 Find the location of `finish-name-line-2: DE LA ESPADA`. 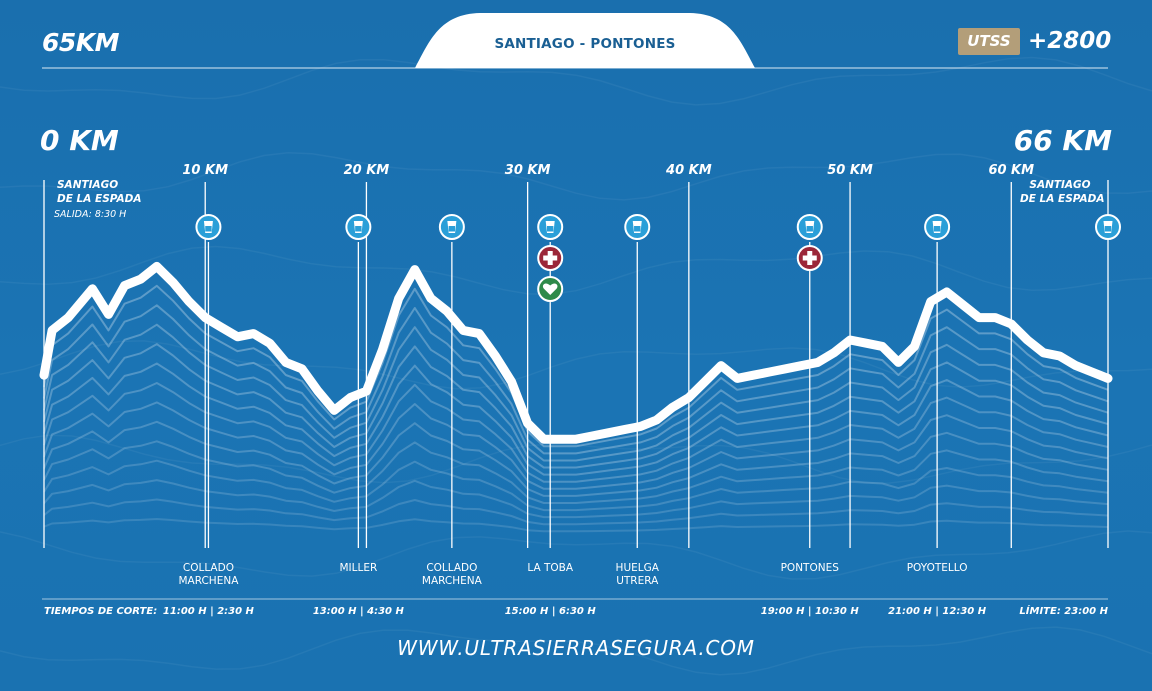

finish-name-line-2: DE LA ESPADA is located at coordinates (1062, 199).